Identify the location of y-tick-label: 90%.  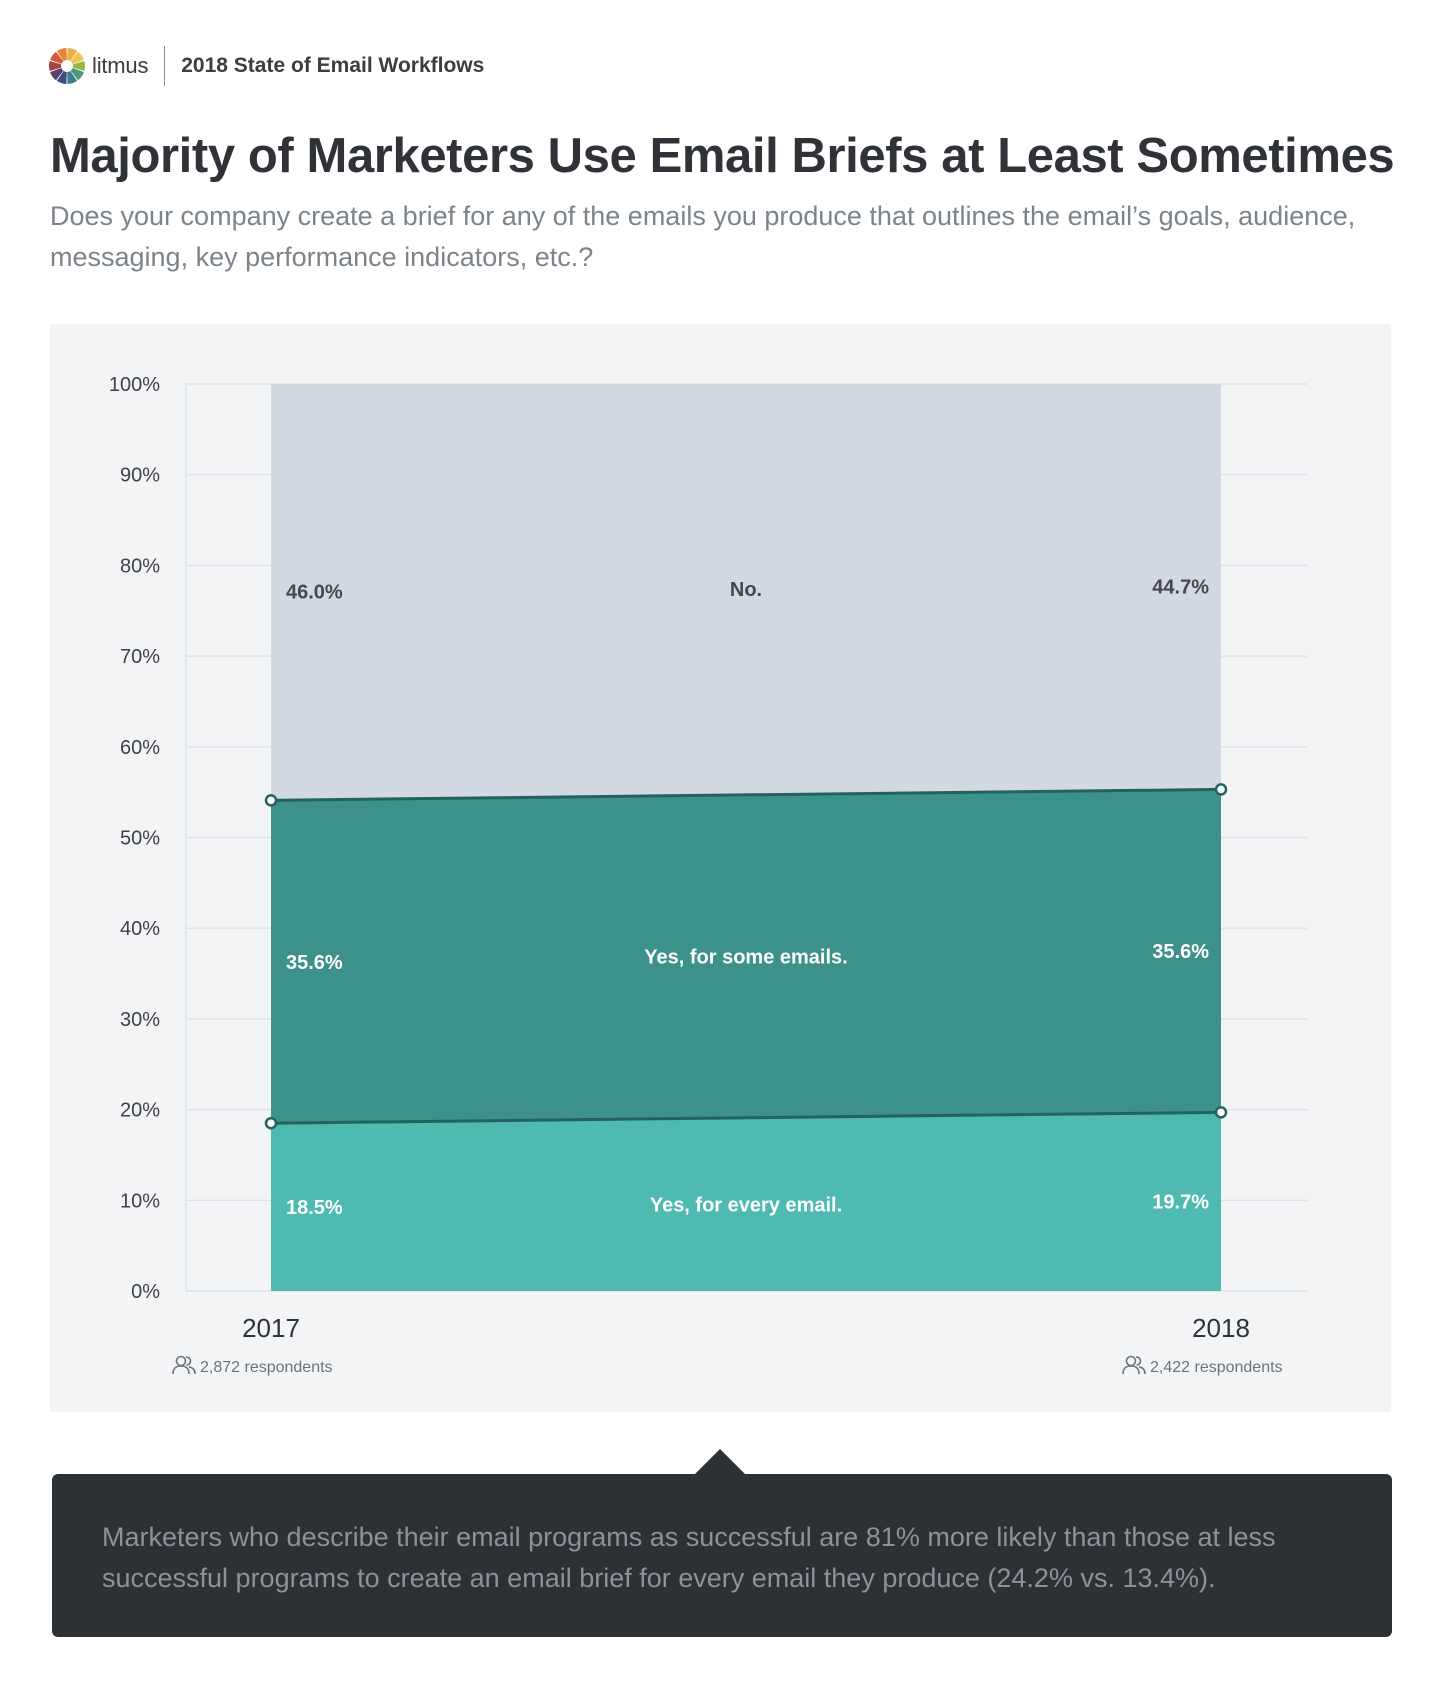
(140, 476).